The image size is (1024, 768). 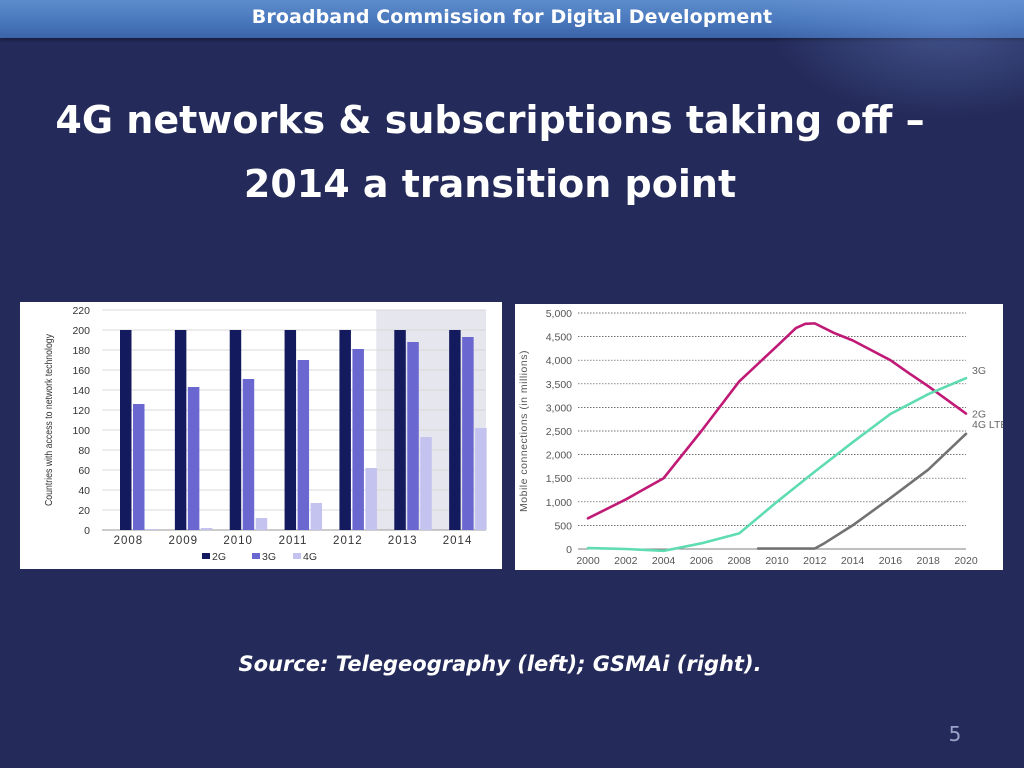 I want to click on y-tick-label: 1,500, so click(x=559, y=479).